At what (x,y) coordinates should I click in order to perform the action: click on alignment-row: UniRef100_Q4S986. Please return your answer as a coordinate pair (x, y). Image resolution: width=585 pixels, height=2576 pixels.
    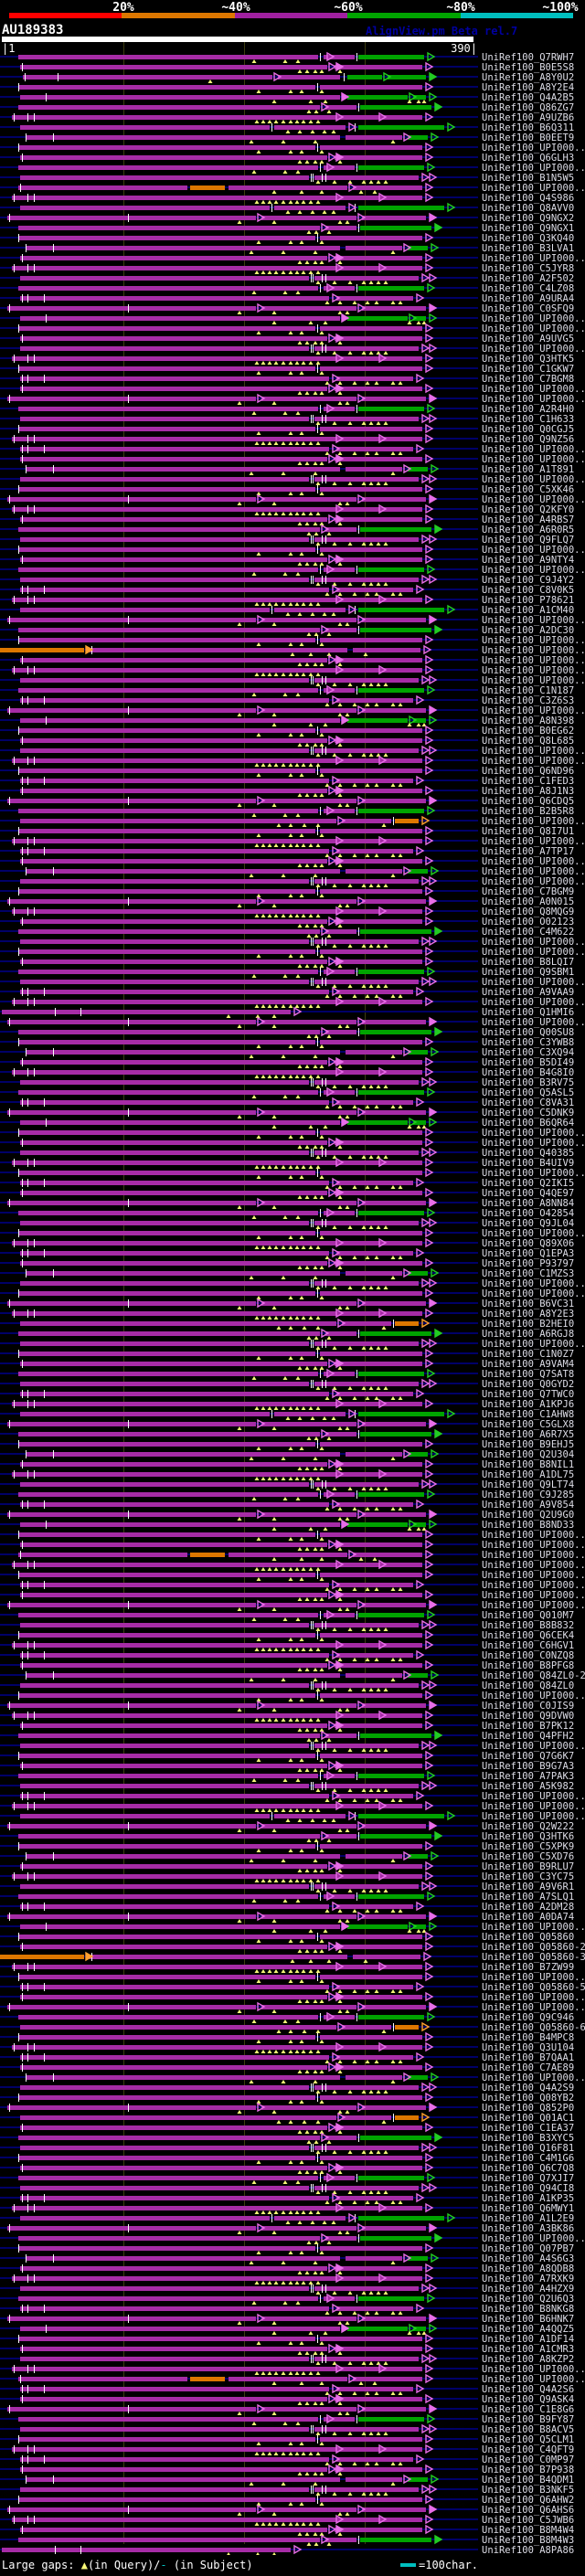
    Looking at the image, I should click on (287, 198).